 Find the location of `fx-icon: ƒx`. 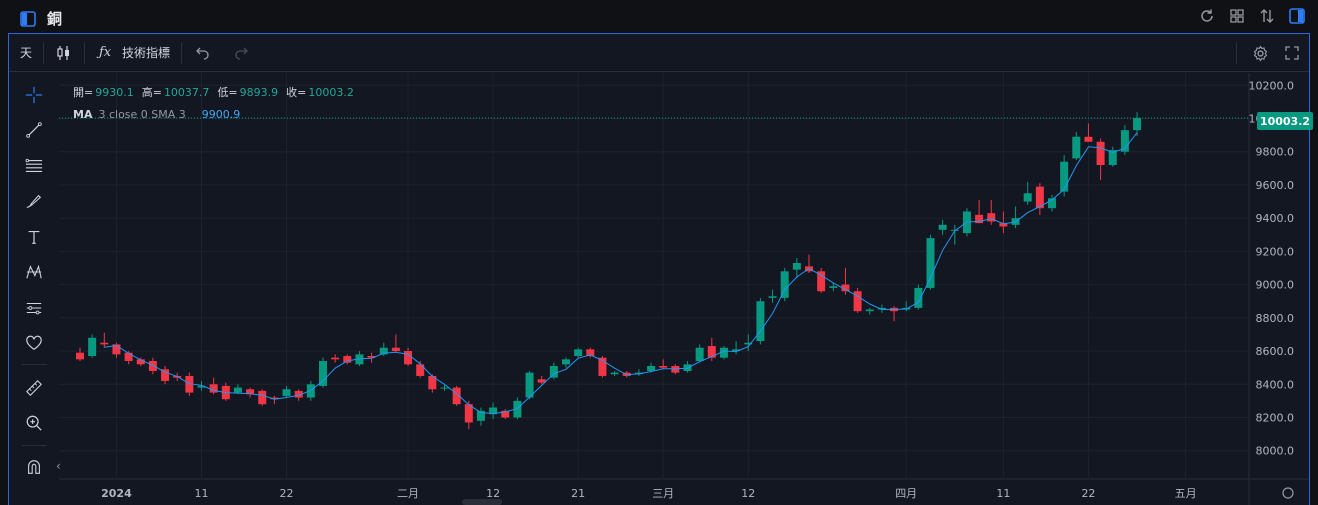

fx-icon: ƒx is located at coordinates (105, 52).